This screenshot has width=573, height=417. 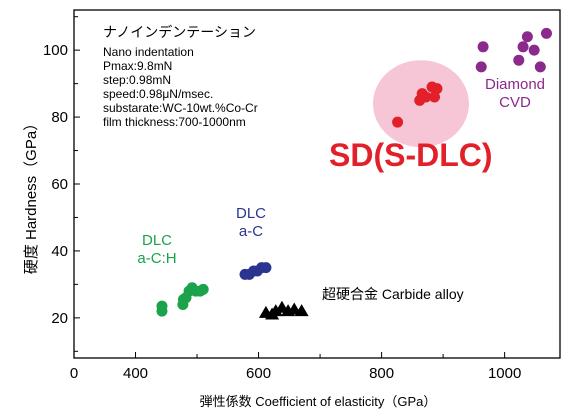 What do you see at coordinates (174, 122) in the screenshot?
I see `info-line: film thickness:700-1000nm` at bounding box center [174, 122].